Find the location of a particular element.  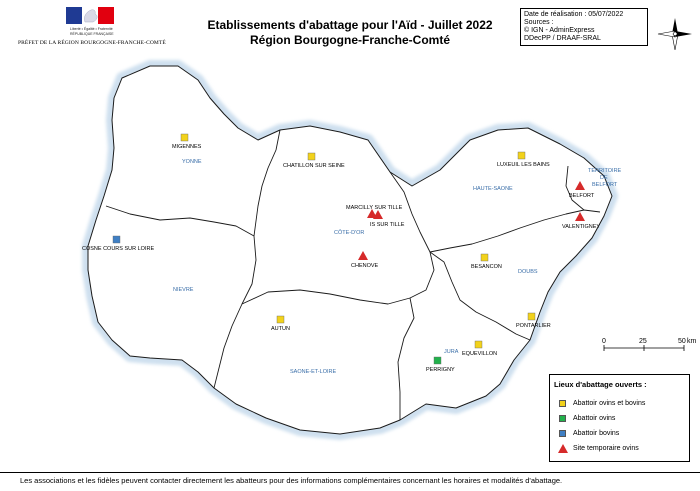

logo-motto: Liberté • Égalité • Fraternité is located at coordinates (91, 29).